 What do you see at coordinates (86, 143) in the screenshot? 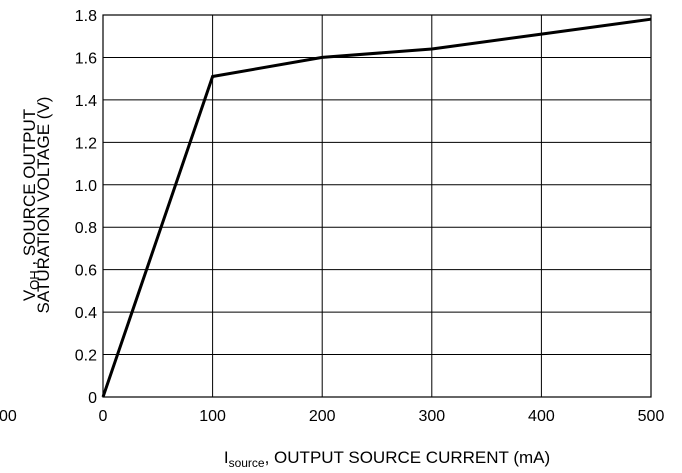
I see `y-tick-label: 1.2` at bounding box center [86, 143].